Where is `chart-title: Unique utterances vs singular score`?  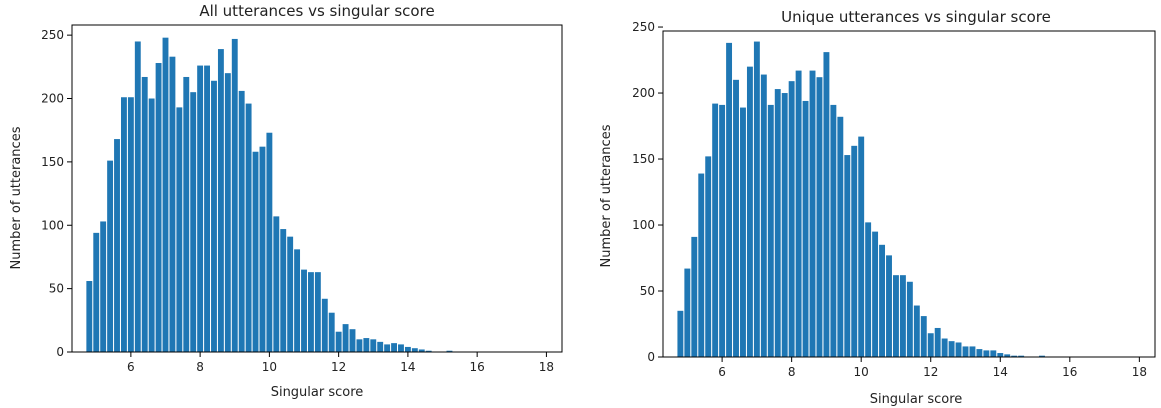
chart-title: Unique utterances vs singular score is located at coordinates (916, 17).